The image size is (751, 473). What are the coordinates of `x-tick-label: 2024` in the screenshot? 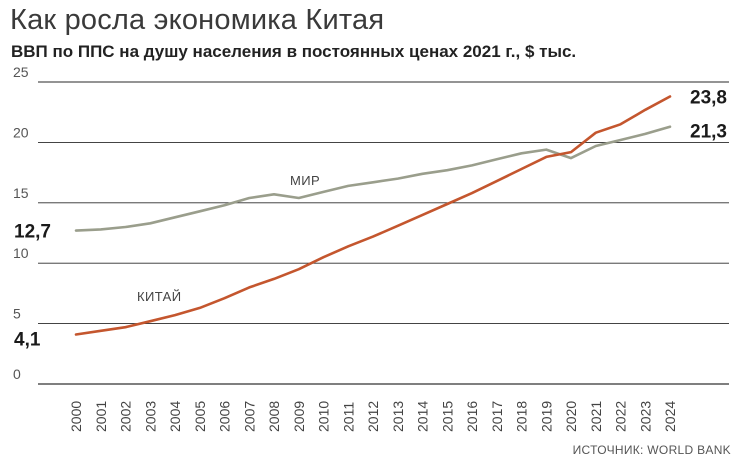 It's located at (670, 416).